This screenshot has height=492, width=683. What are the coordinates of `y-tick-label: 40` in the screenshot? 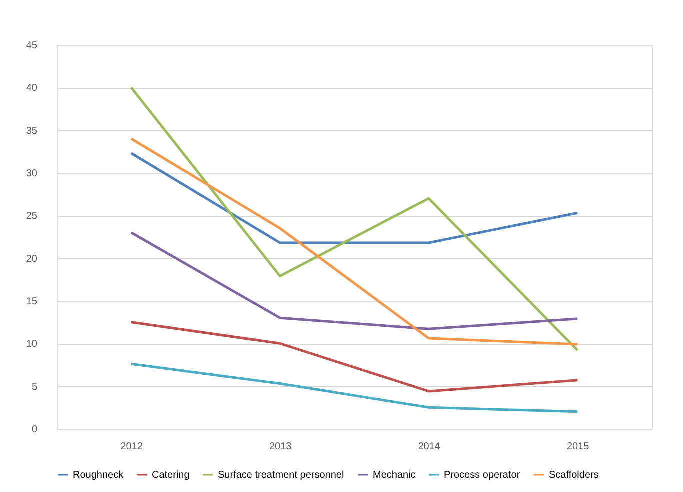 It's located at (32, 88).